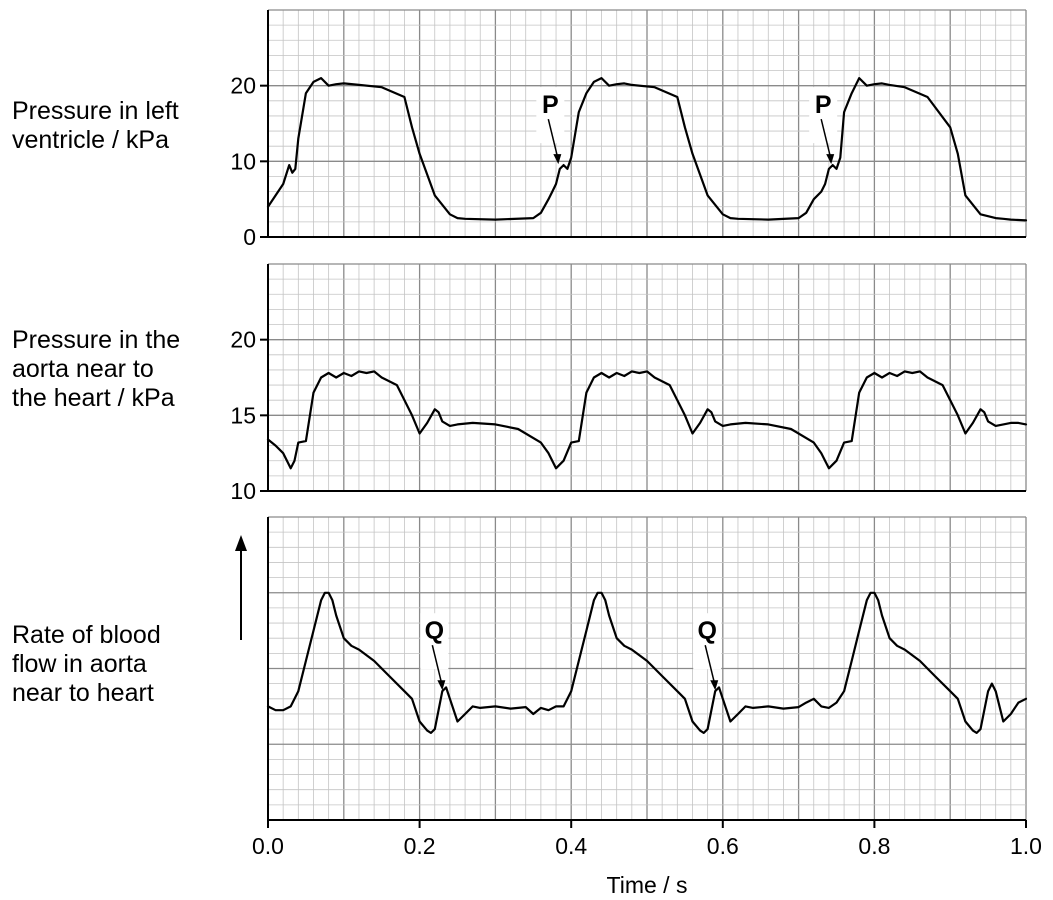 The image size is (1053, 900). I want to click on panel-2-y-label-line-2: aorta near to, so click(83, 369).